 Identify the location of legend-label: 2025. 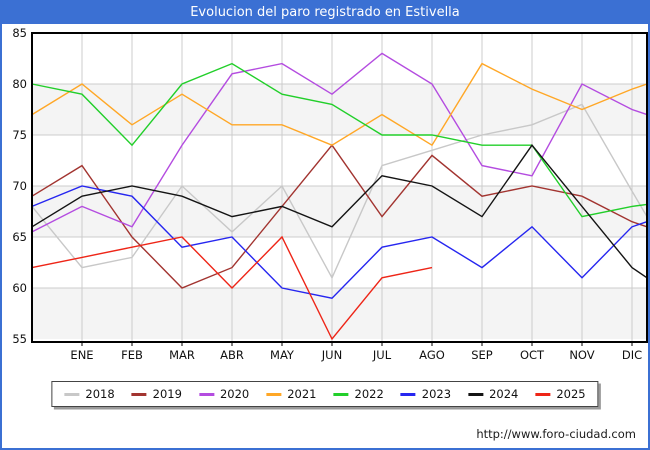
(571, 394).